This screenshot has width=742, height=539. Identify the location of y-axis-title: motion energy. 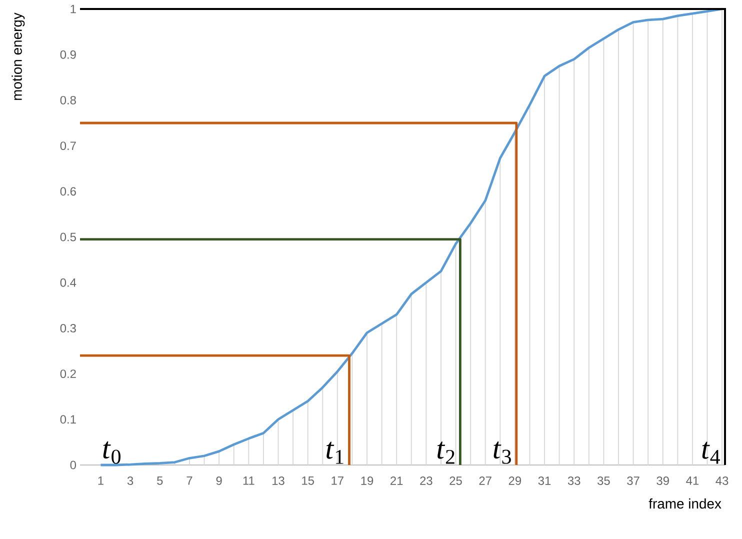
(18, 56).